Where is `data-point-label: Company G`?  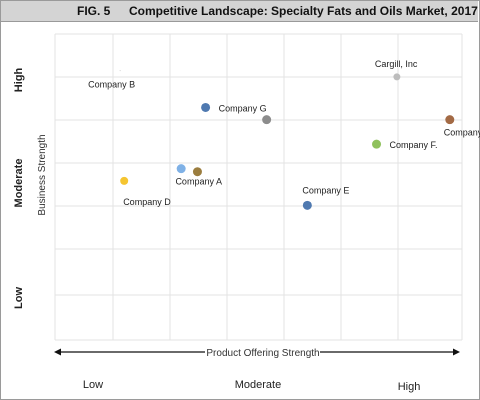
data-point-label: Company G is located at coordinates (243, 108).